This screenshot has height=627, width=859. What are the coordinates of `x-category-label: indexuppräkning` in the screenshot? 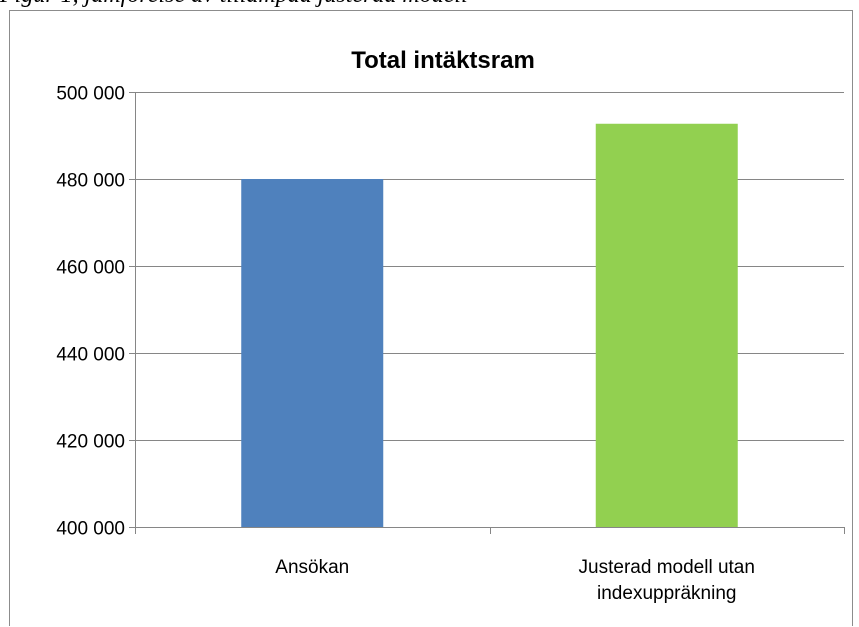 It's located at (666, 593).